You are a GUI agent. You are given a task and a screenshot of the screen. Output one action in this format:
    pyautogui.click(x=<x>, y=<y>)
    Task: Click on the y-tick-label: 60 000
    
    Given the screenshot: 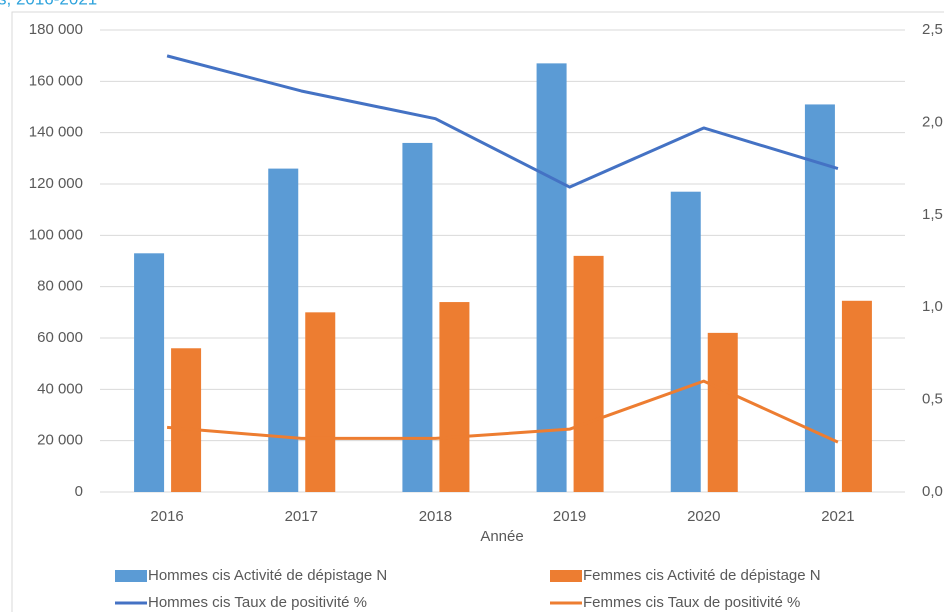 What is the action you would take?
    pyautogui.click(x=60, y=337)
    